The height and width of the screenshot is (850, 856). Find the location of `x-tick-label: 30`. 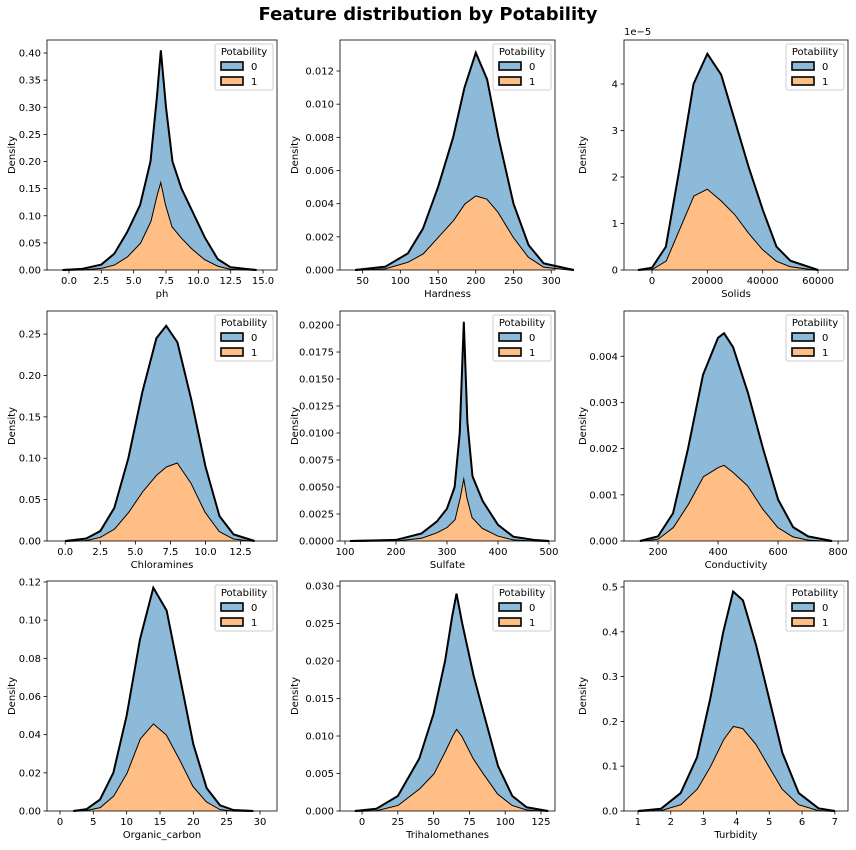

x-tick-label: 30 is located at coordinates (260, 822).